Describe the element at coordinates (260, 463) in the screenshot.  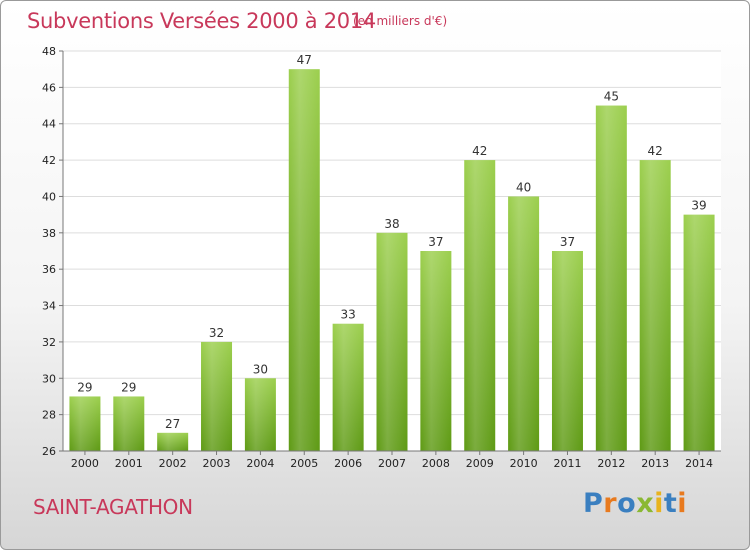
I see `x-tick-label: 2004` at that location.